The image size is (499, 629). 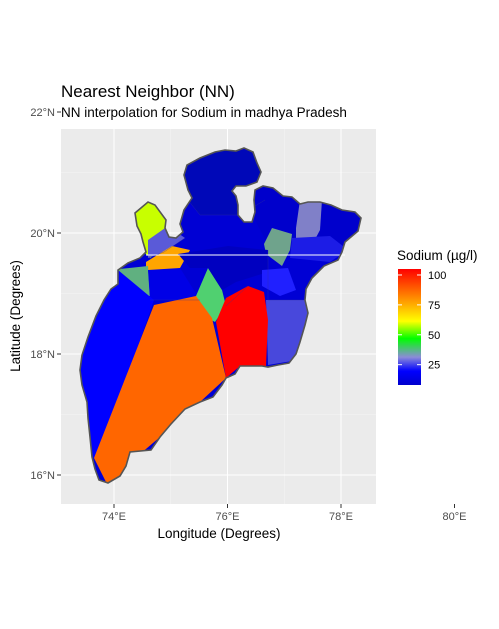 What do you see at coordinates (242, 332) in the screenshot?
I see `region-south-red` at bounding box center [242, 332].